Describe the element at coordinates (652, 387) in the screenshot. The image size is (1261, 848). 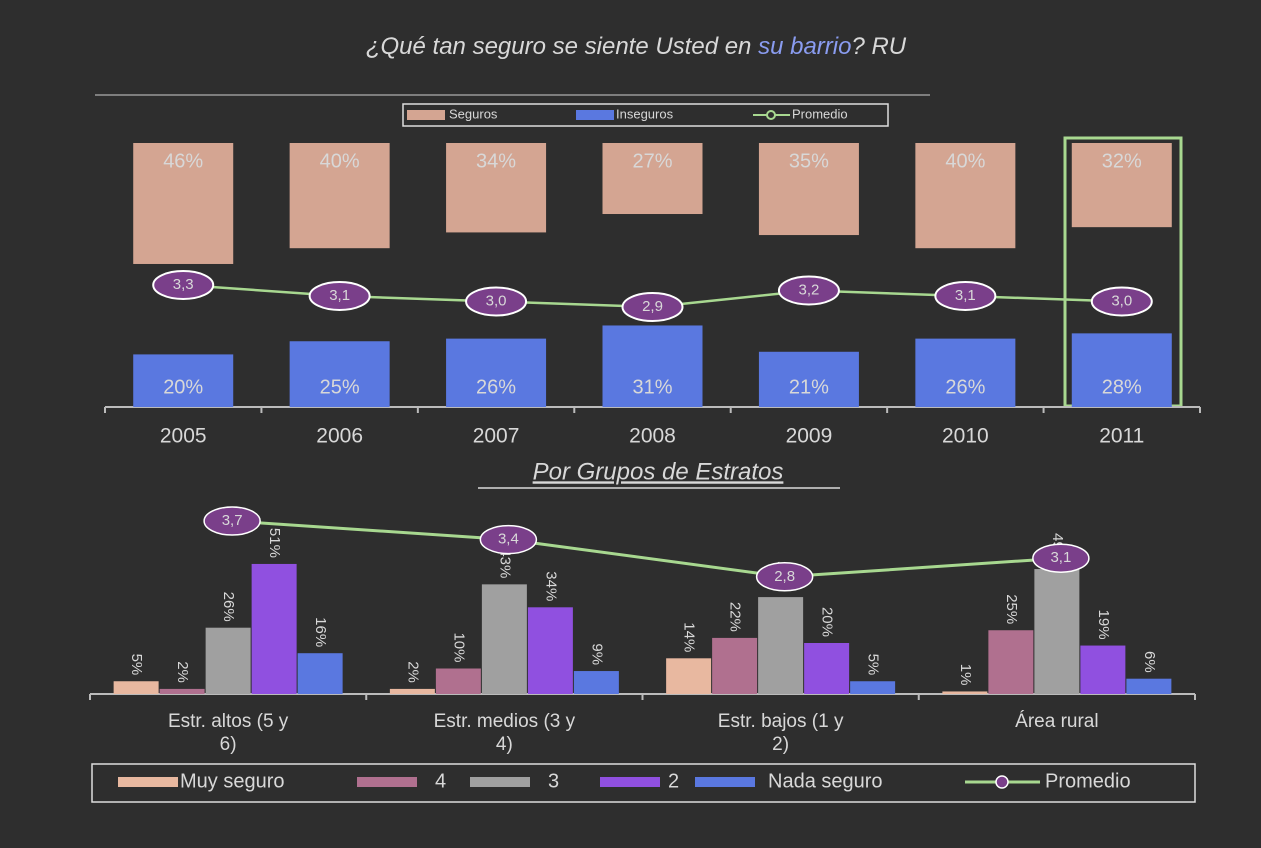
I see `data-label: 31%` at that location.